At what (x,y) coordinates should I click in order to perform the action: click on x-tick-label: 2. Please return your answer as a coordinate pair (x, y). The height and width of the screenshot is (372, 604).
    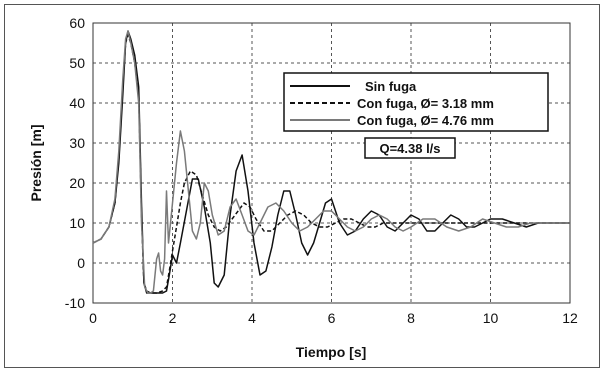
    Looking at the image, I should click on (173, 318).